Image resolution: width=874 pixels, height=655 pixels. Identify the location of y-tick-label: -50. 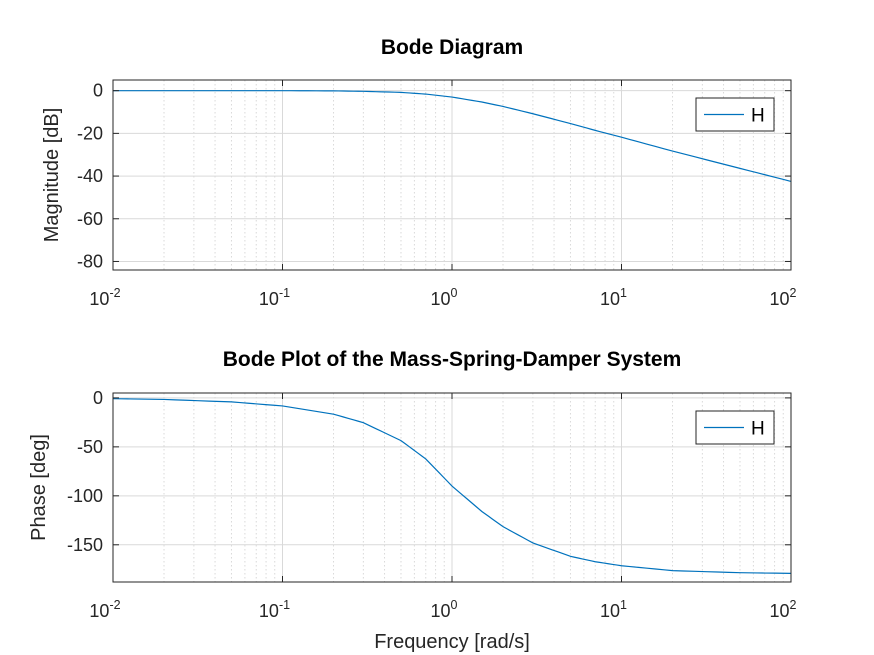
(90, 447).